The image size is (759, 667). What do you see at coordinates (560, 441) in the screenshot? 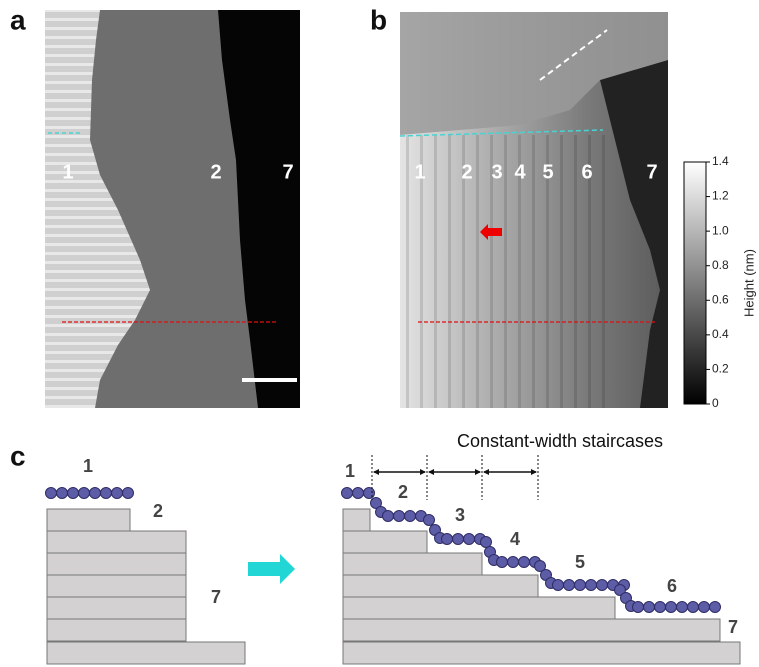
I see `annotation: Constant-width staircases` at bounding box center [560, 441].